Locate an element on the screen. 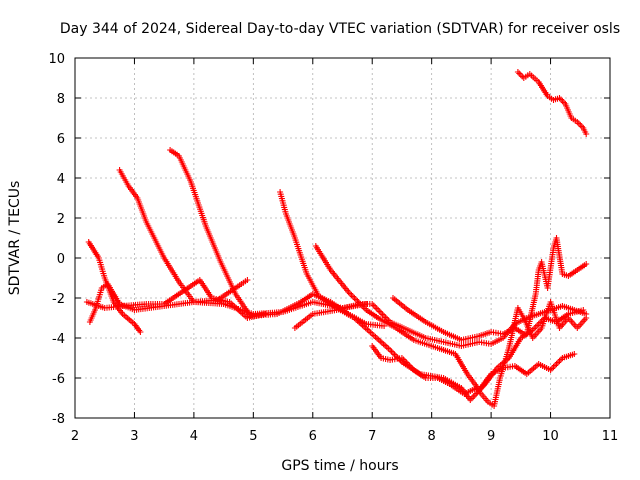 The height and width of the screenshot is (480, 640). y-axis-label: SDTVAR / TECUs is located at coordinates (15, 238).